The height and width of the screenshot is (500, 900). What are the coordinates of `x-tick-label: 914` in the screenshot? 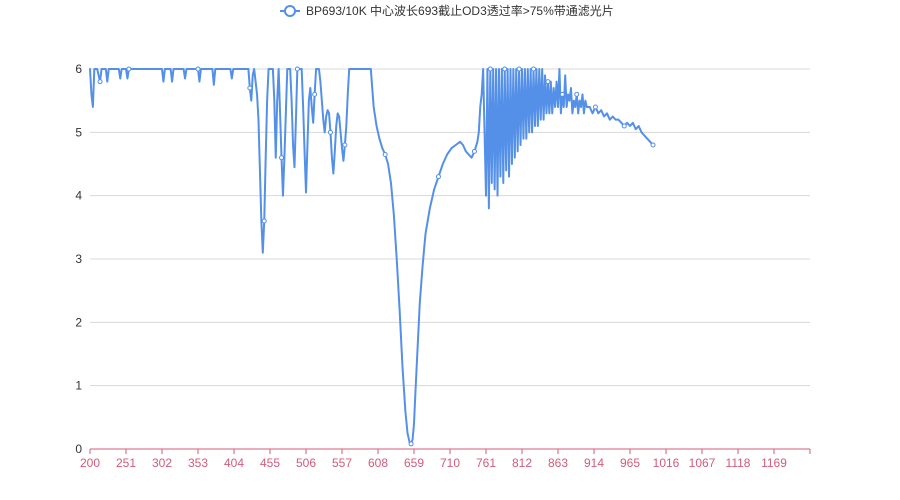 It's located at (594, 463).